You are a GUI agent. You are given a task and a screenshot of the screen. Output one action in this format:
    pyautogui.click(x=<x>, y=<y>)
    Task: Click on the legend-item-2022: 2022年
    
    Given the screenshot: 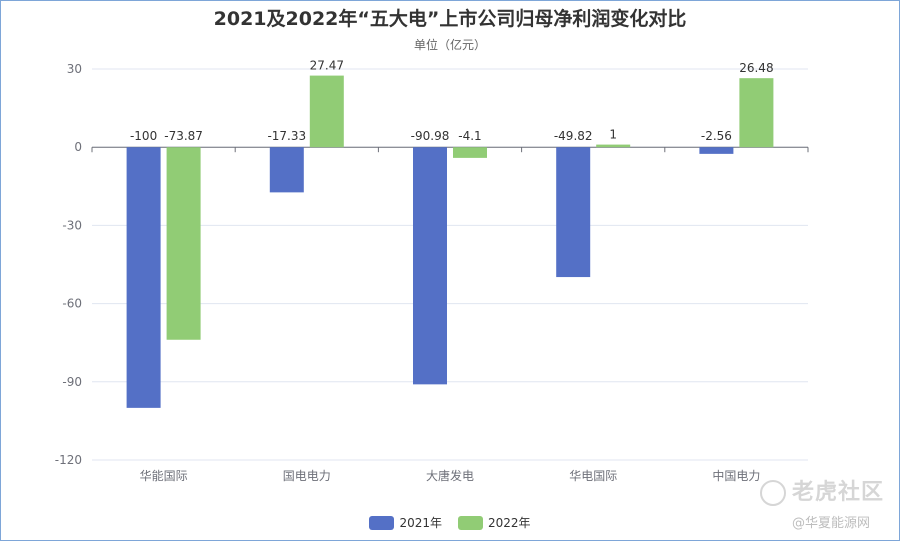 What is the action you would take?
    pyautogui.click(x=494, y=522)
    